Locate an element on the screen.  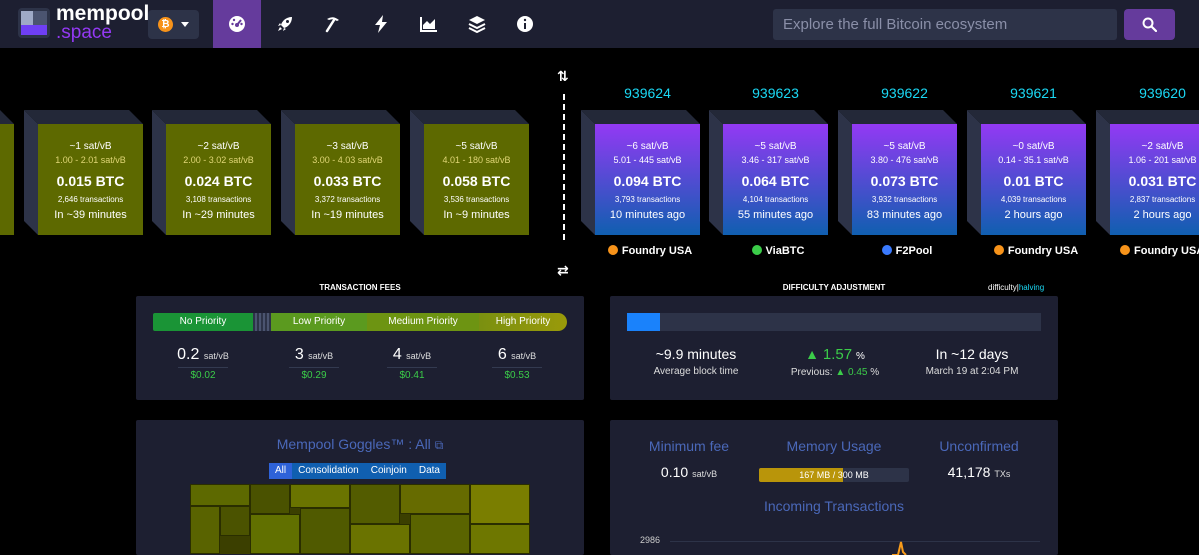
pool-icon is located at coordinates (612, 250).